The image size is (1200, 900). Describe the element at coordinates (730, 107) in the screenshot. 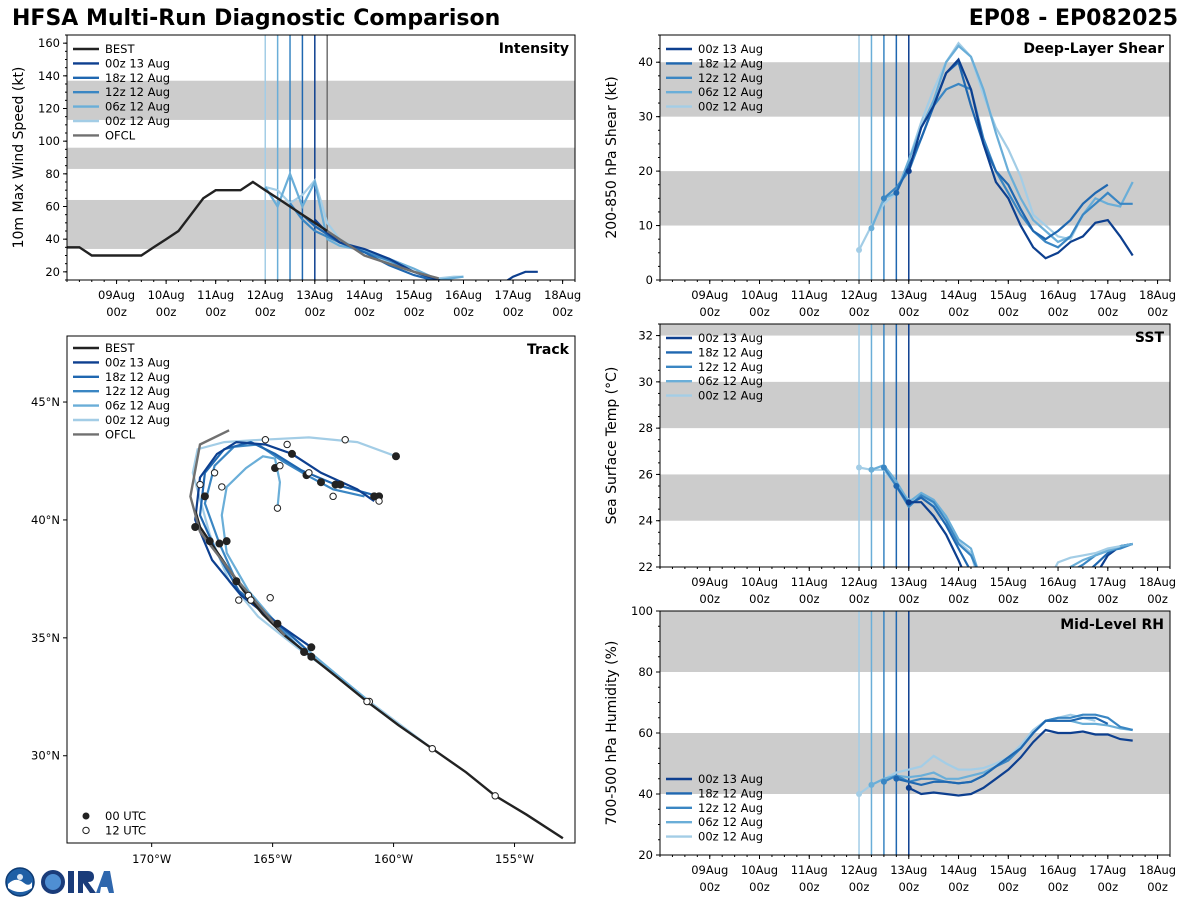

I see `shear-legend-label: 00z 12 Aug` at that location.